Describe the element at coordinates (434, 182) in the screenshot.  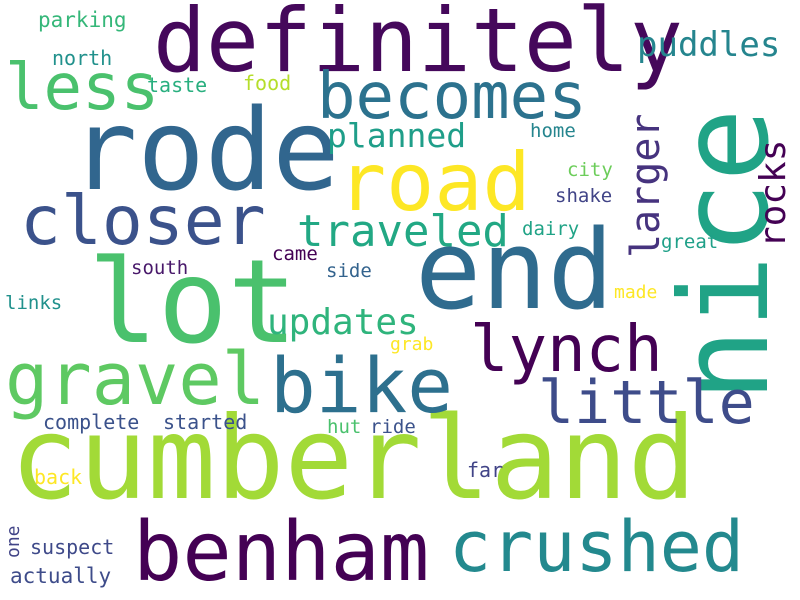
I see `word-road: road` at that location.